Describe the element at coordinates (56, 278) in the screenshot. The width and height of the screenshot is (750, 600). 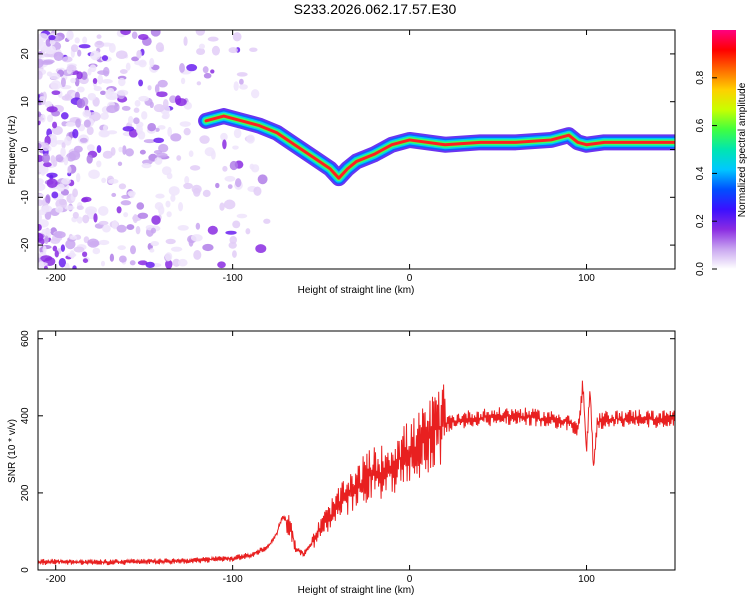
I see `spectrogram-xtick-label: -200` at that location.